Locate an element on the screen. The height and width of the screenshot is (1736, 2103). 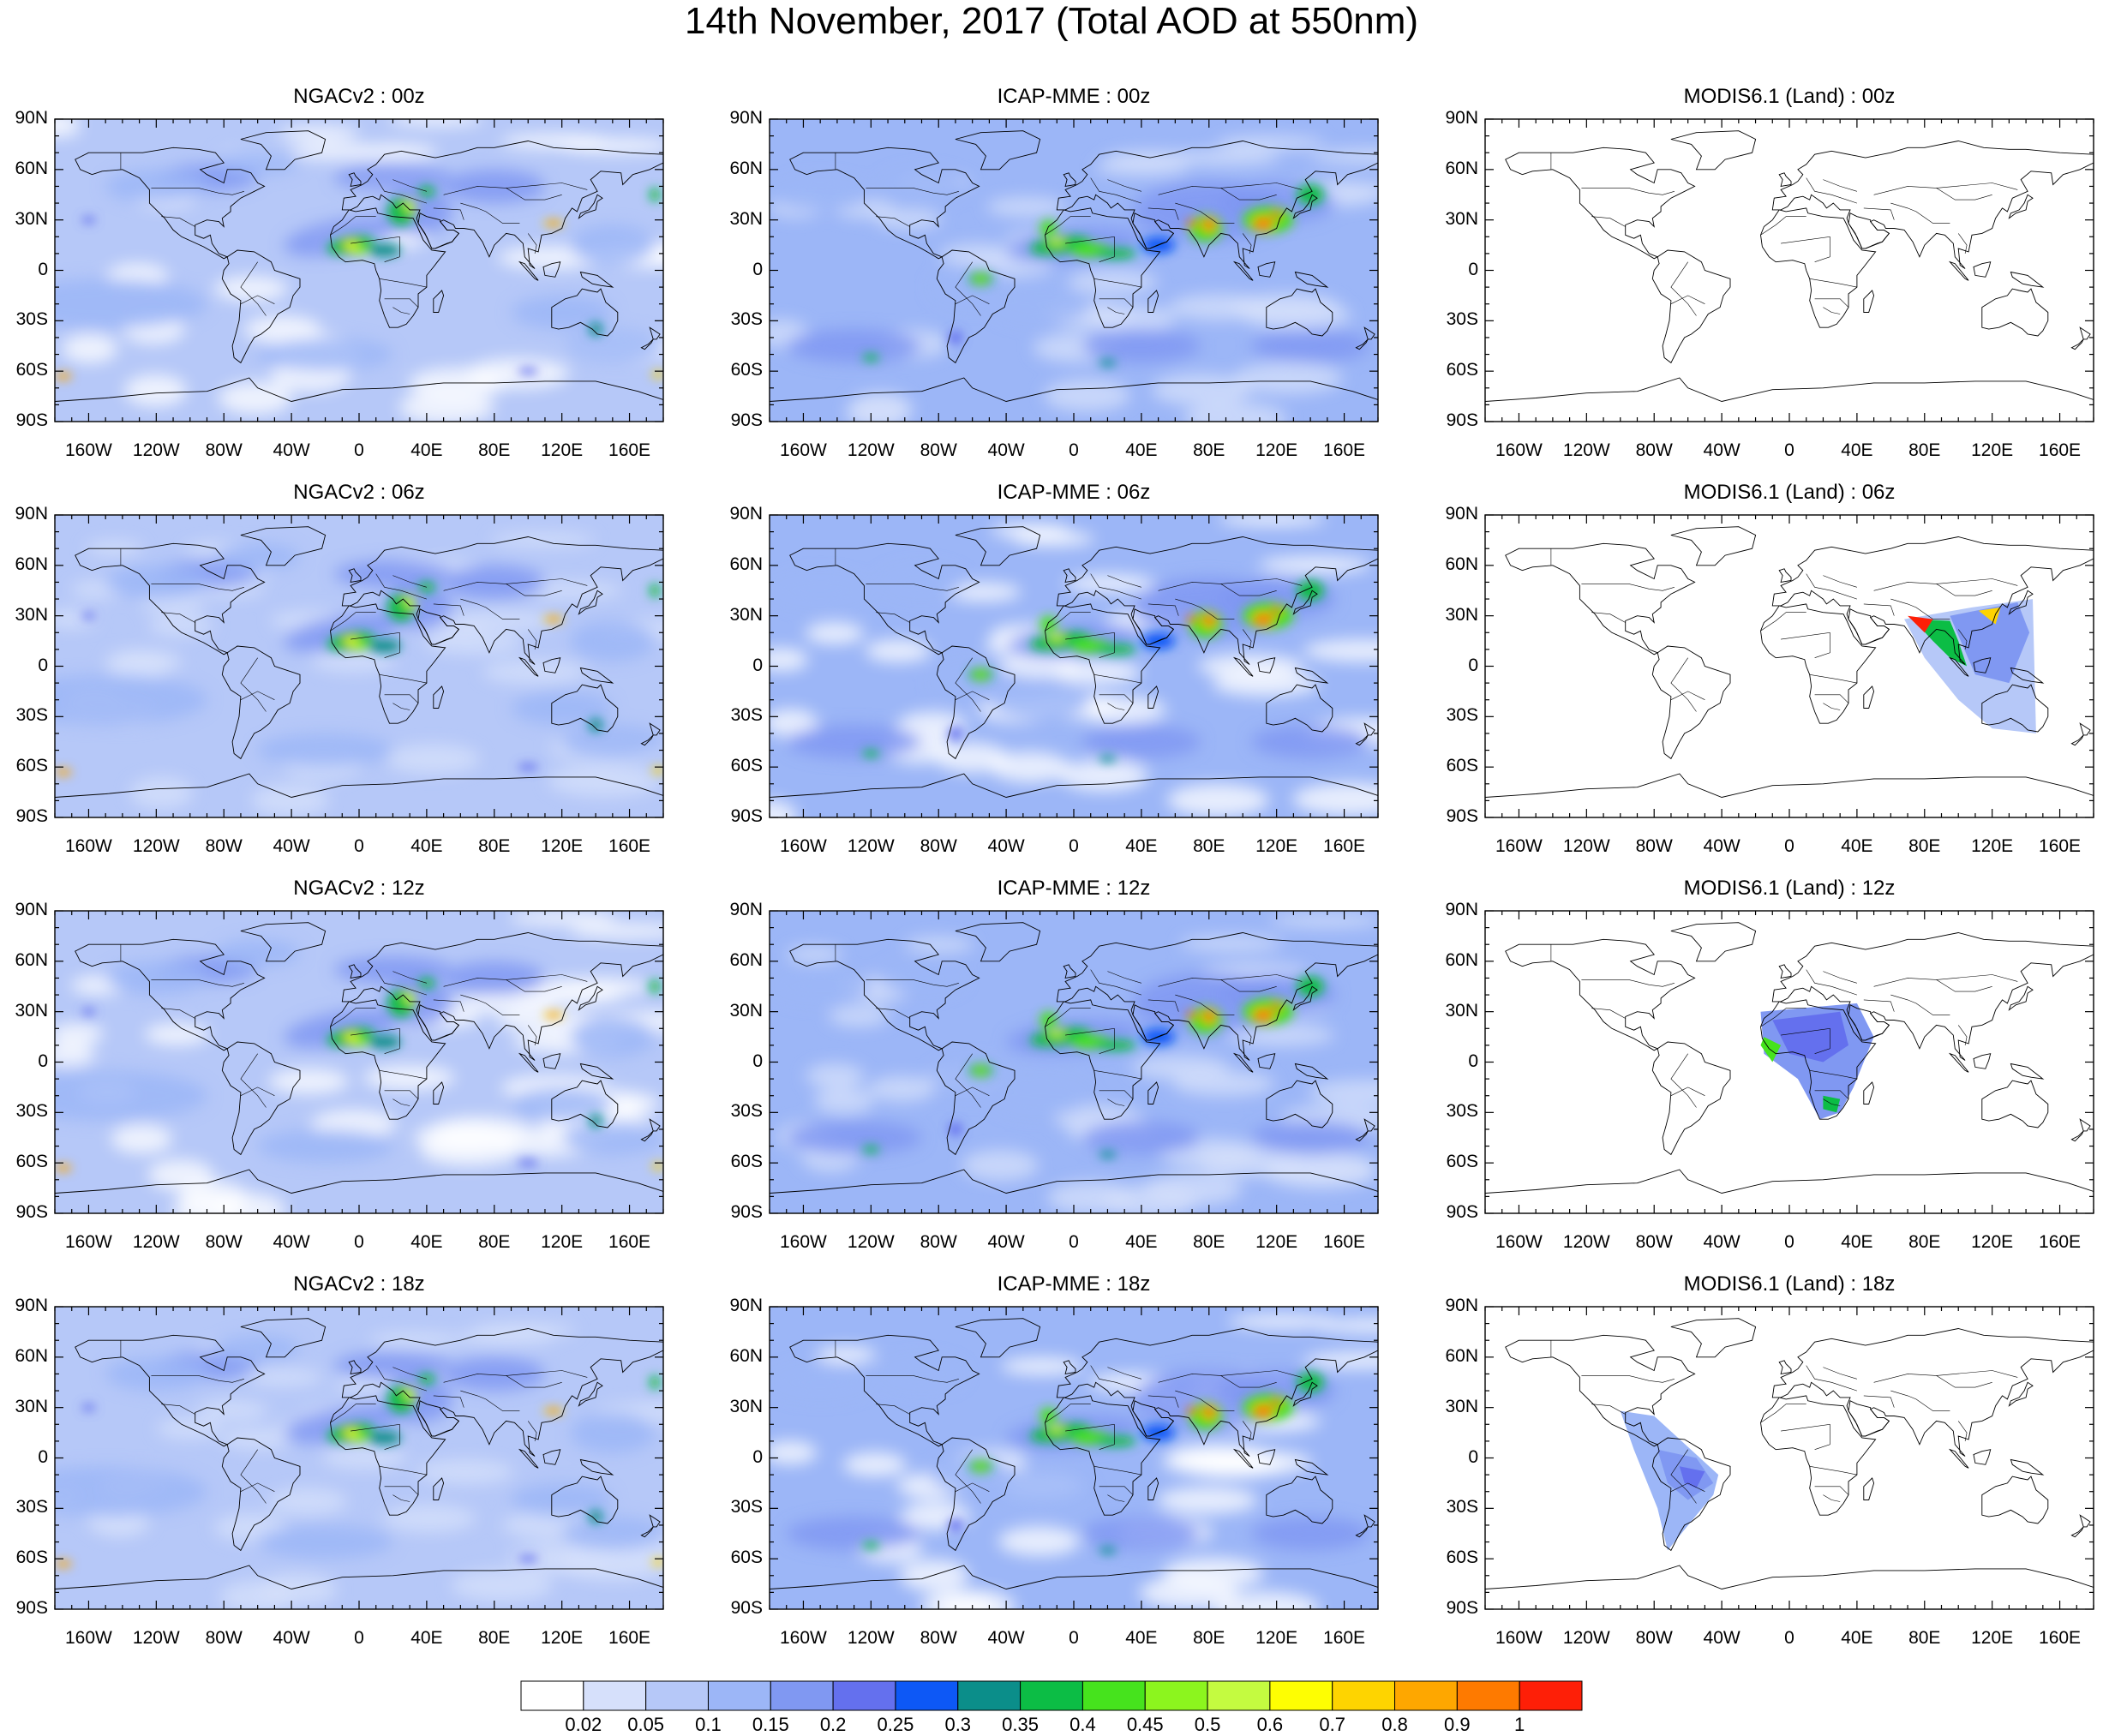
coast-new-guinea is located at coordinates (1311, 1071).